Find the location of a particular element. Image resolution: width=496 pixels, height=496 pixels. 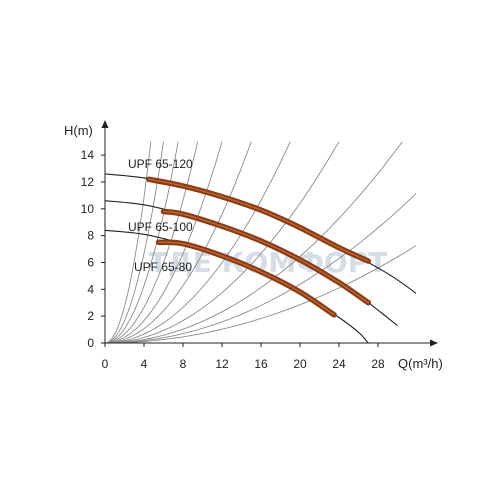

y-tick-label-14: 14 is located at coordinates (88, 155).